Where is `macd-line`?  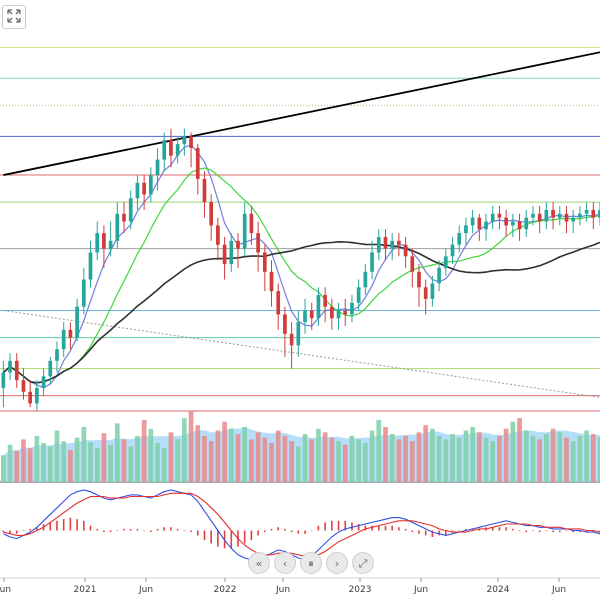
macd-line is located at coordinates (301, 525).